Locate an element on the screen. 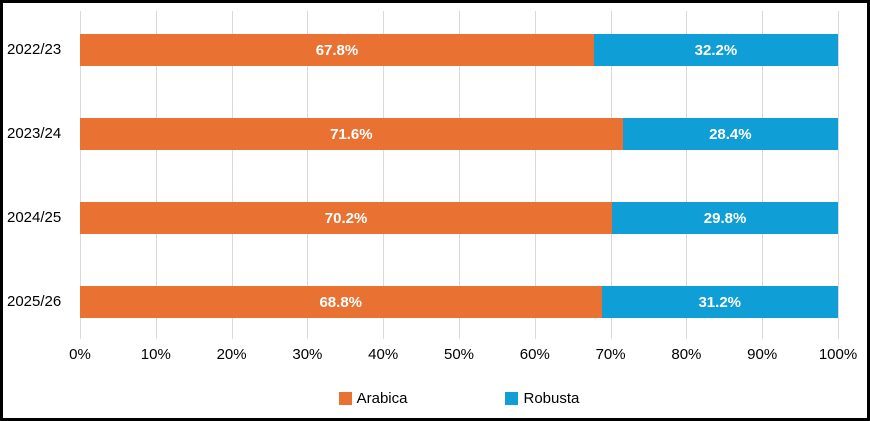 The image size is (870, 421). category-label: 2022/23 is located at coordinates (34, 49).